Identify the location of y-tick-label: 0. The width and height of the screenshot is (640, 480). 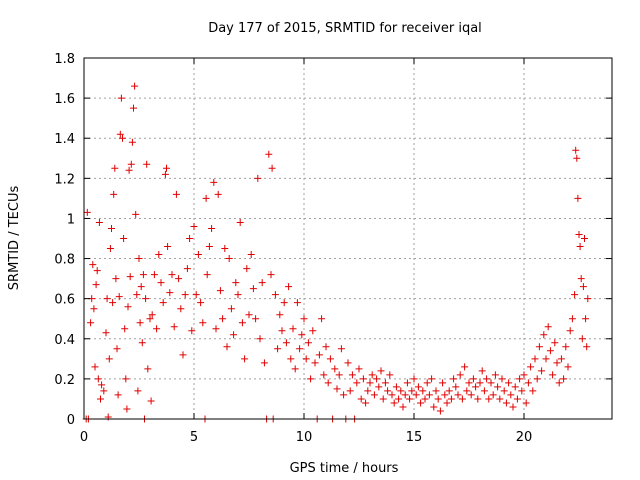
(71, 420).